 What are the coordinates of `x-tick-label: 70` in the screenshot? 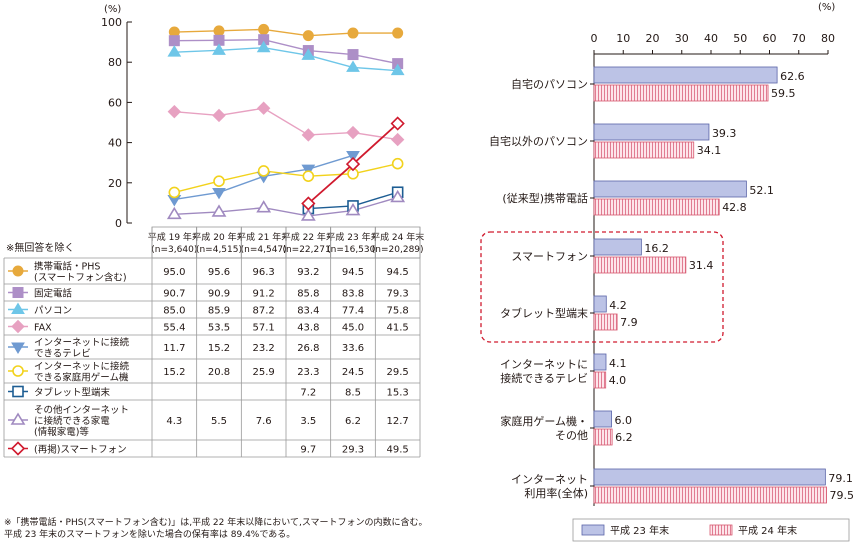 It's located at (799, 38).